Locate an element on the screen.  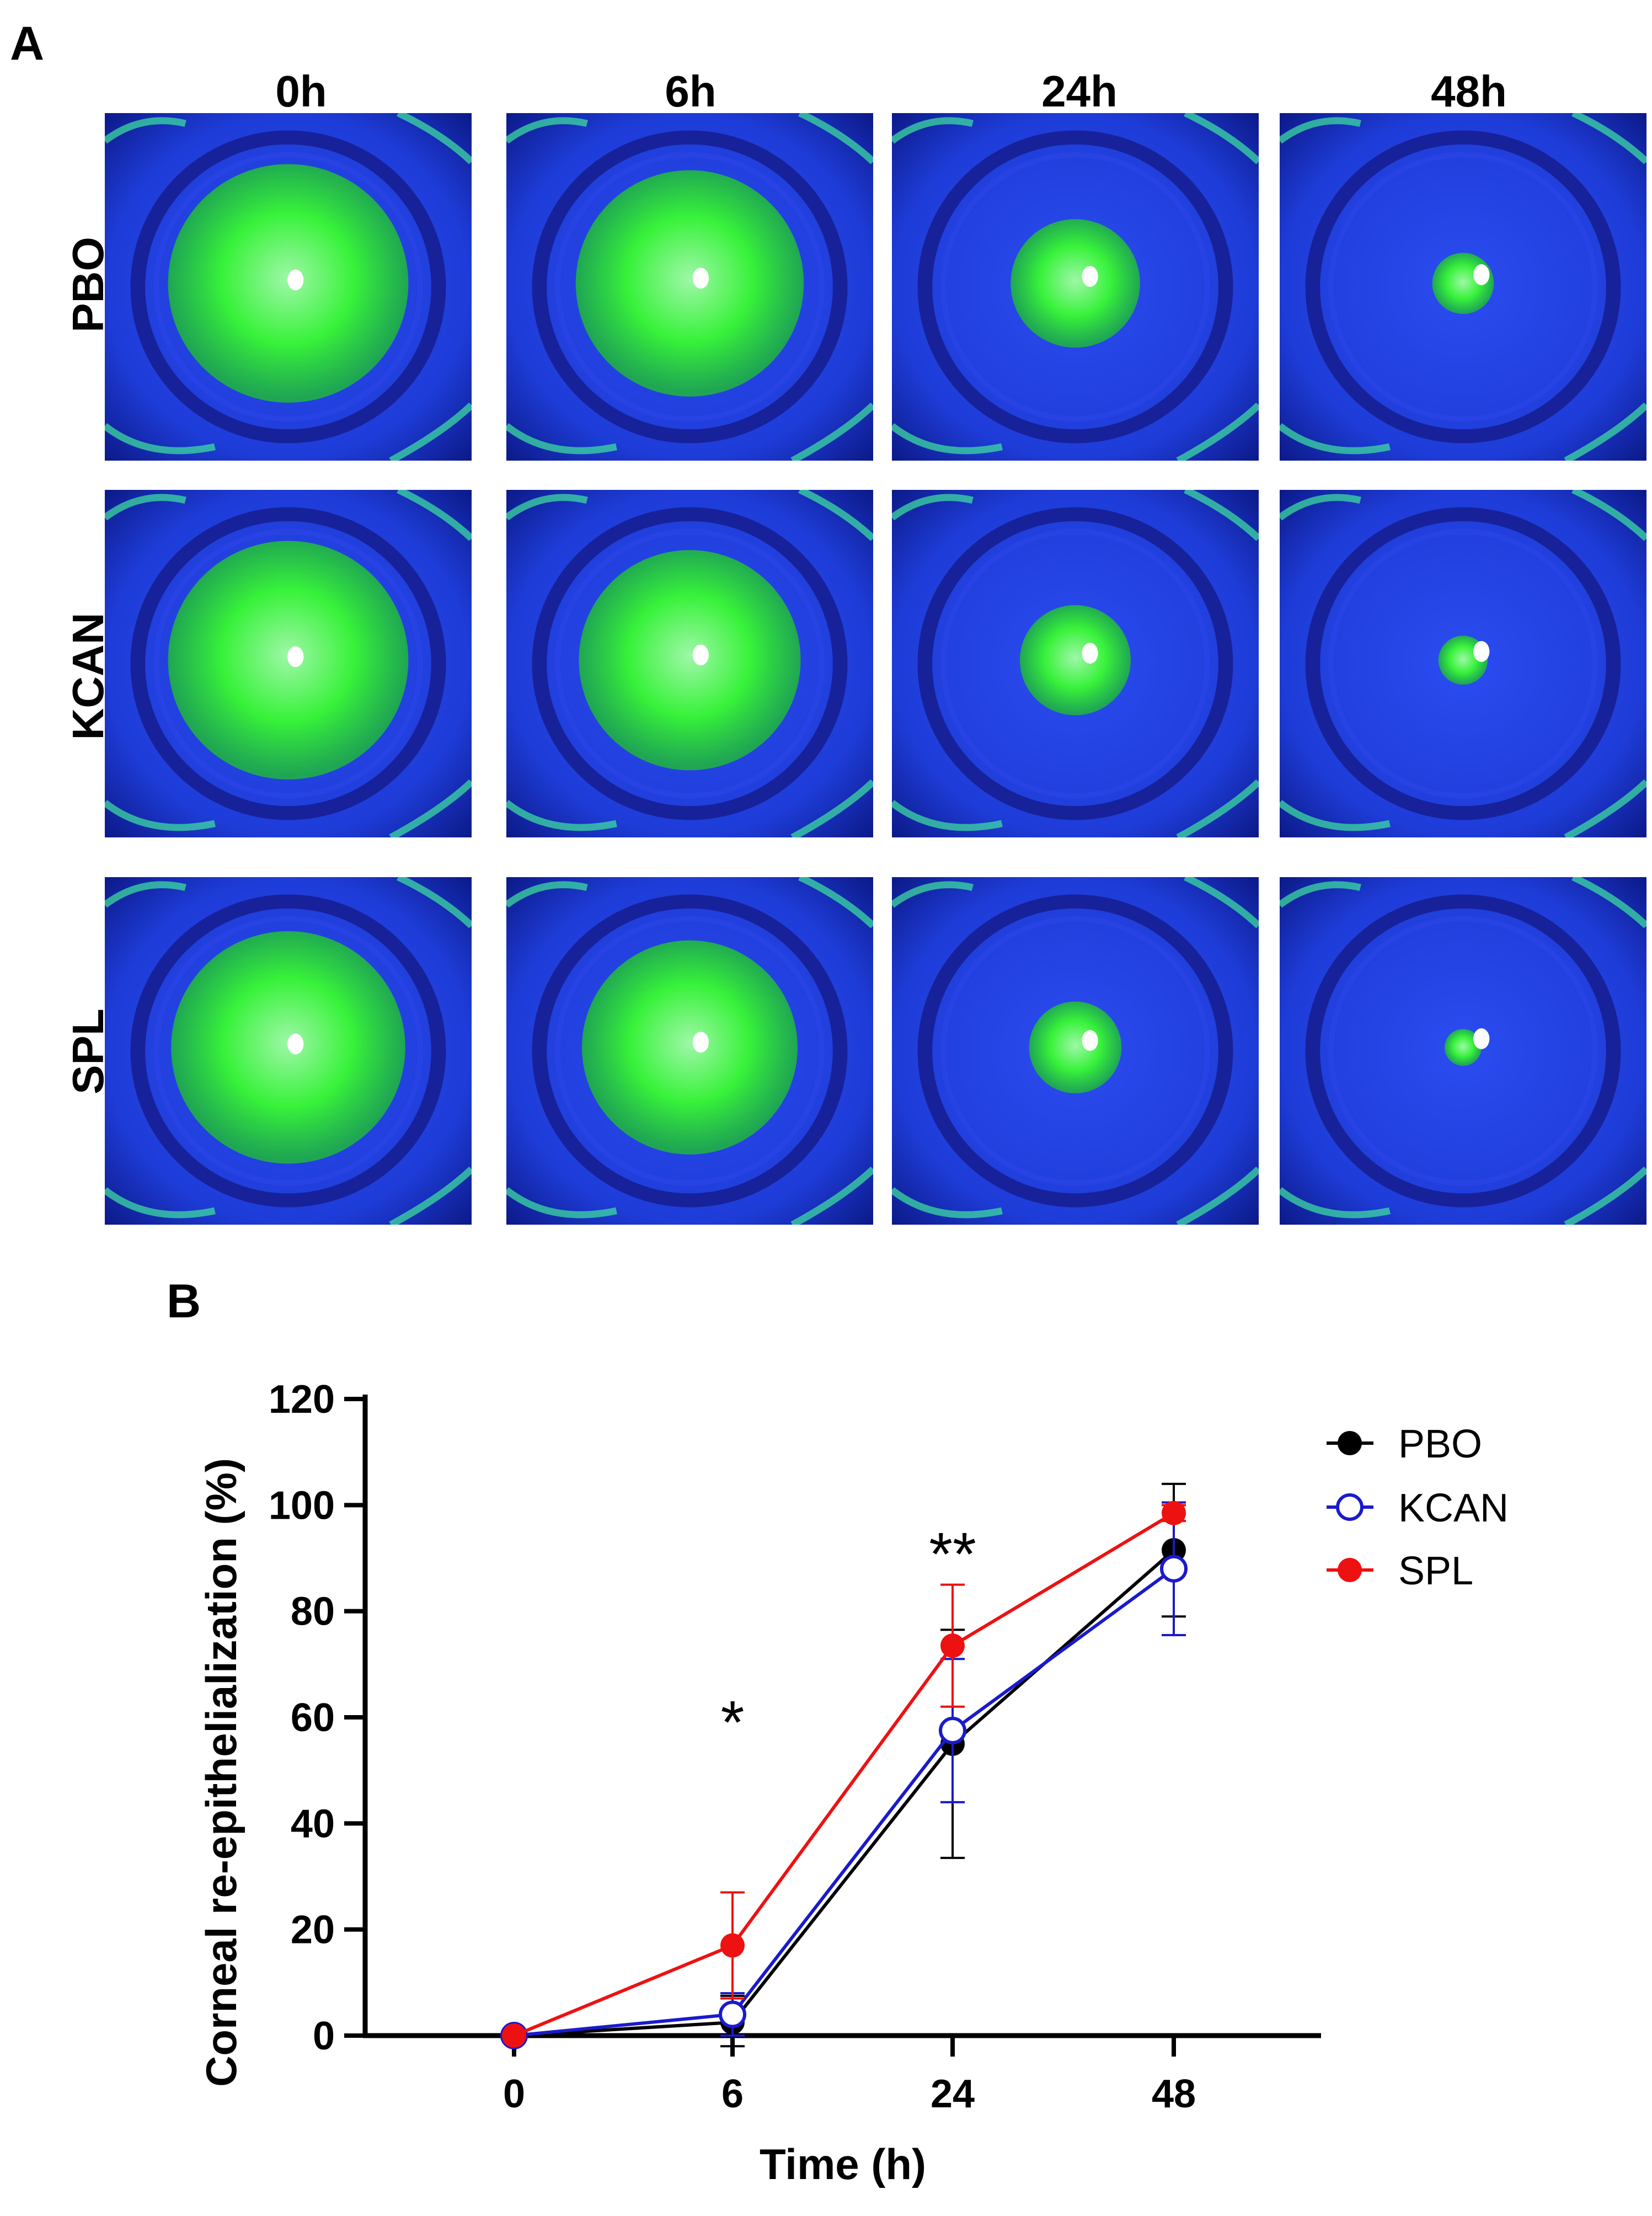
series-spl is located at coordinates (844, 1775).